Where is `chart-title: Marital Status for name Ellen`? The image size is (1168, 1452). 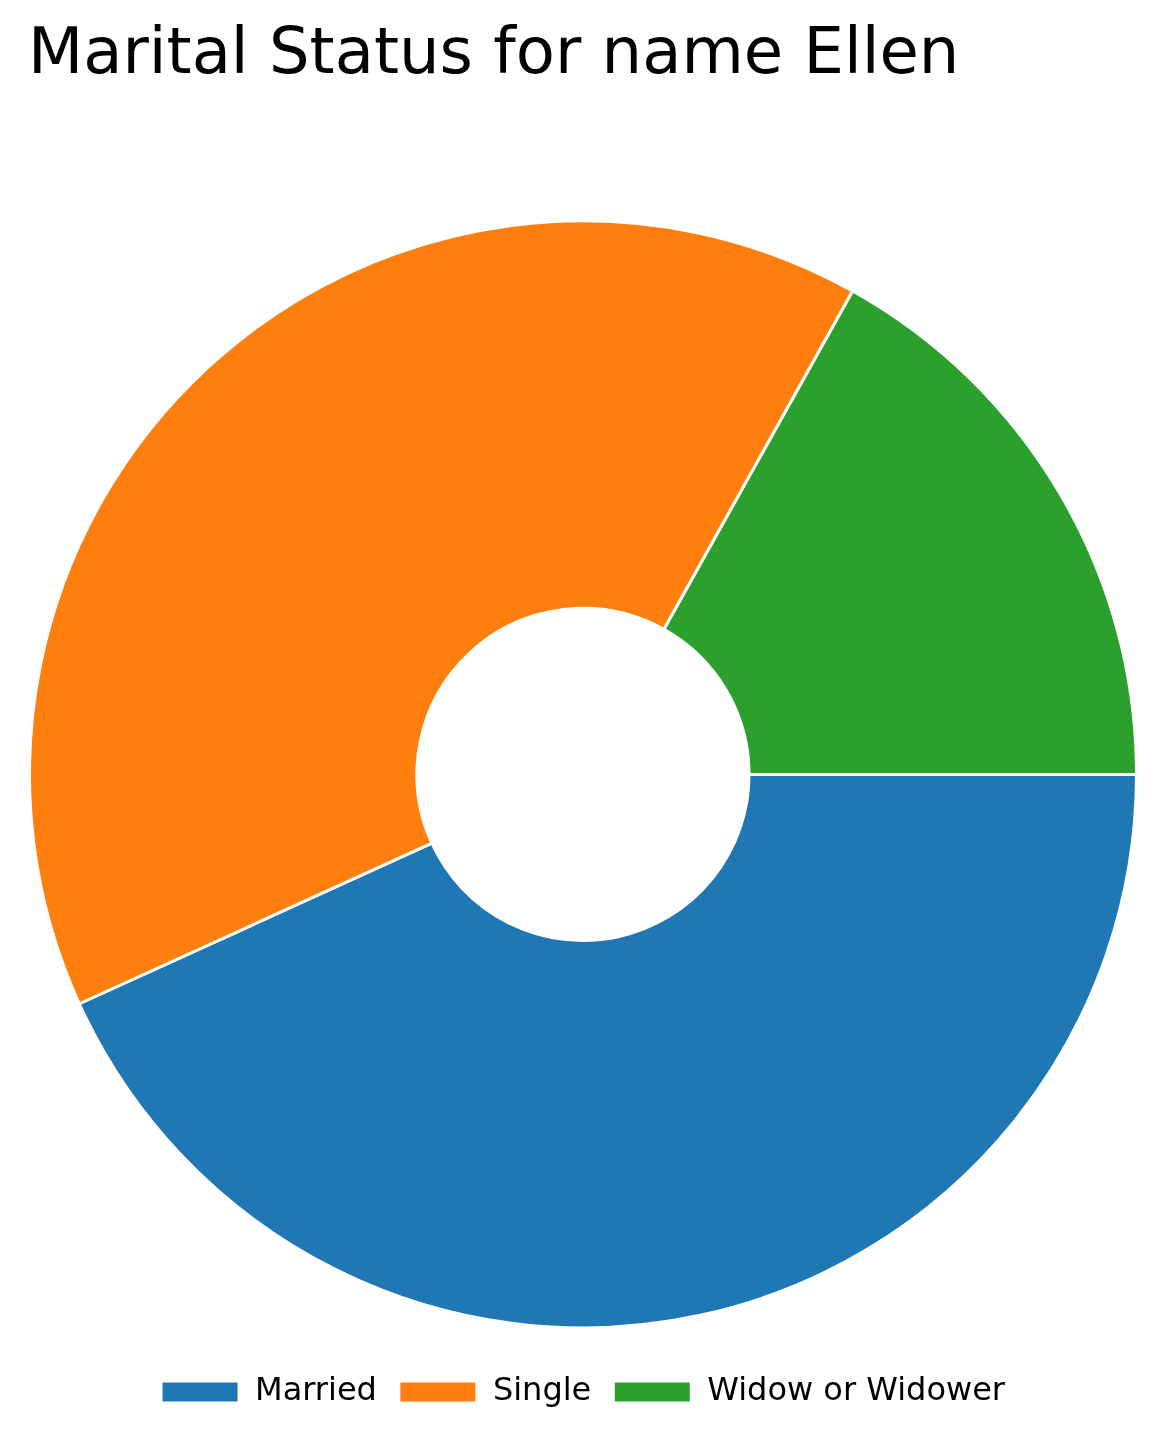 chart-title: Marital Status for name Ellen is located at coordinates (494, 51).